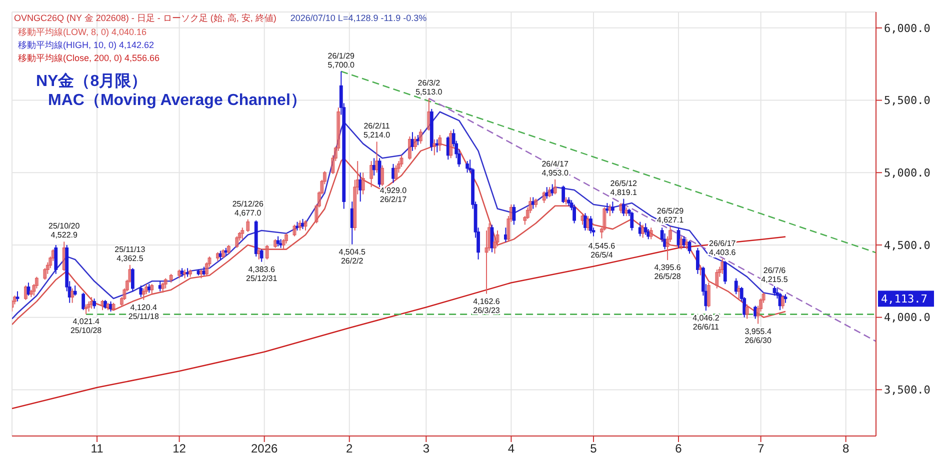 The image size is (947, 466). I want to click on text: 移動平均線(HIGH, 10, 0) 4,142.62, so click(87, 45).